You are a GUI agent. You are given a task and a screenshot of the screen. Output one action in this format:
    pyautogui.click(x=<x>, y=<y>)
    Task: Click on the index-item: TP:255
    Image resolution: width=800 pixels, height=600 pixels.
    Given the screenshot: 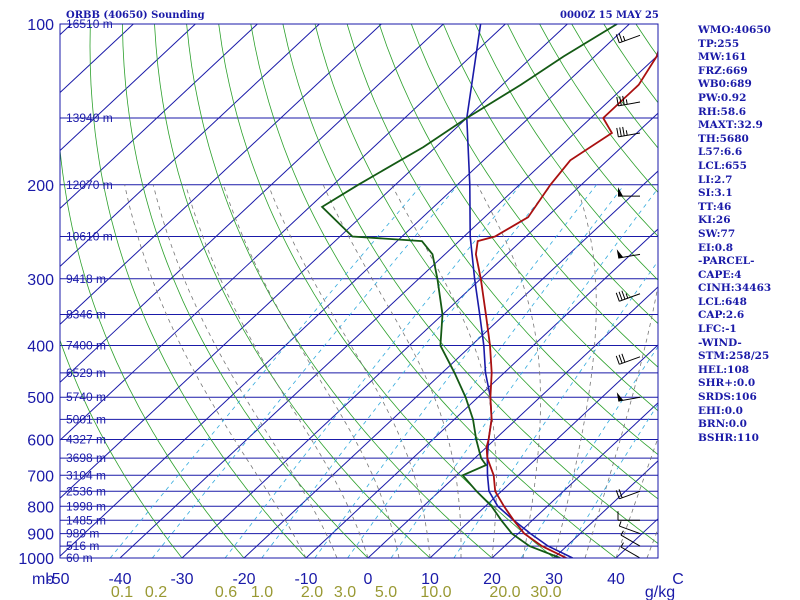 What is the action you would take?
    pyautogui.click(x=719, y=43)
    